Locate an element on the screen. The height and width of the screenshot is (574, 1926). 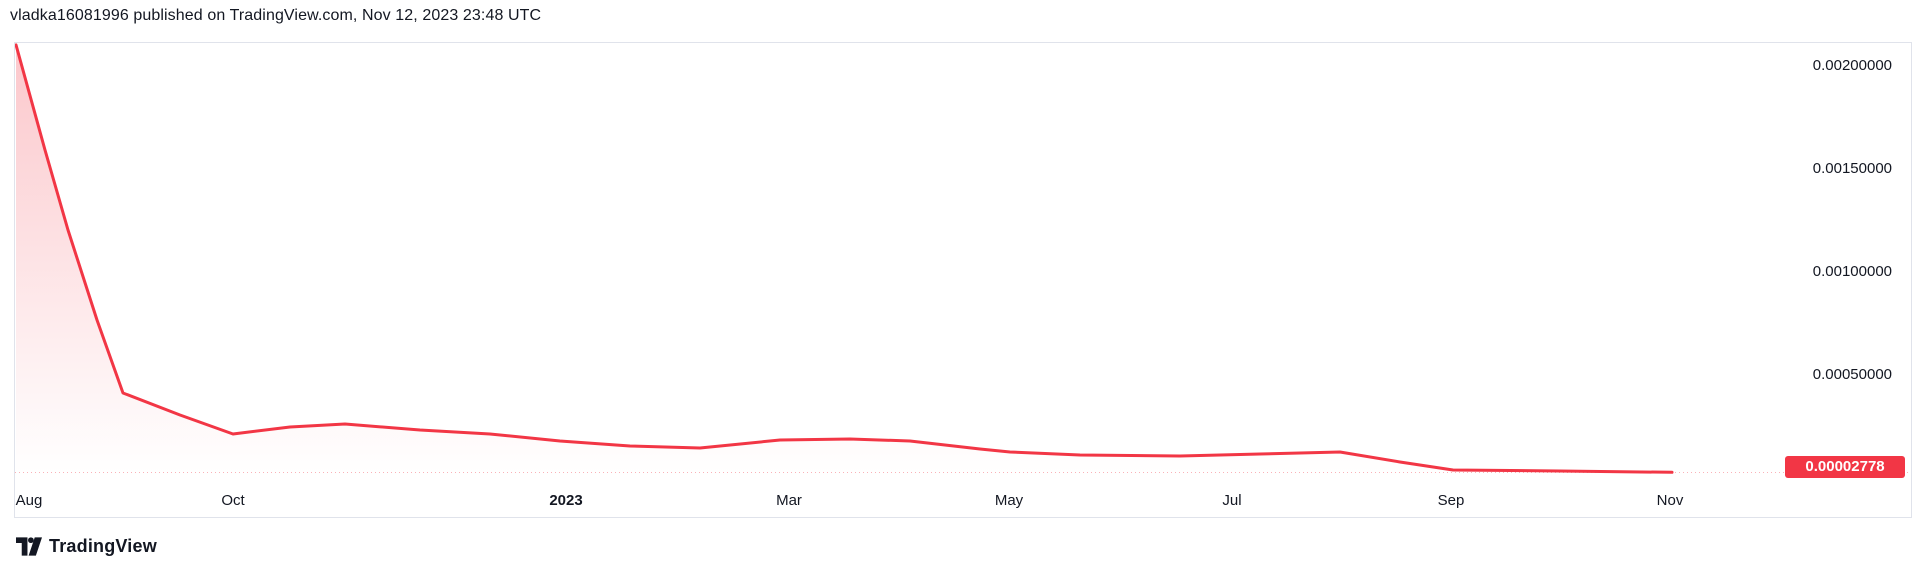
tradingview-logo-text: TradingView is located at coordinates (103, 545).